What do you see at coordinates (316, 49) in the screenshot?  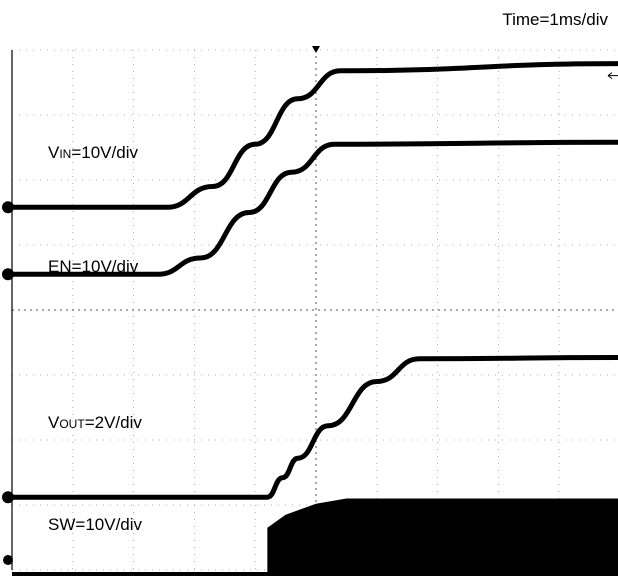 I see `trigger-marker` at bounding box center [316, 49].